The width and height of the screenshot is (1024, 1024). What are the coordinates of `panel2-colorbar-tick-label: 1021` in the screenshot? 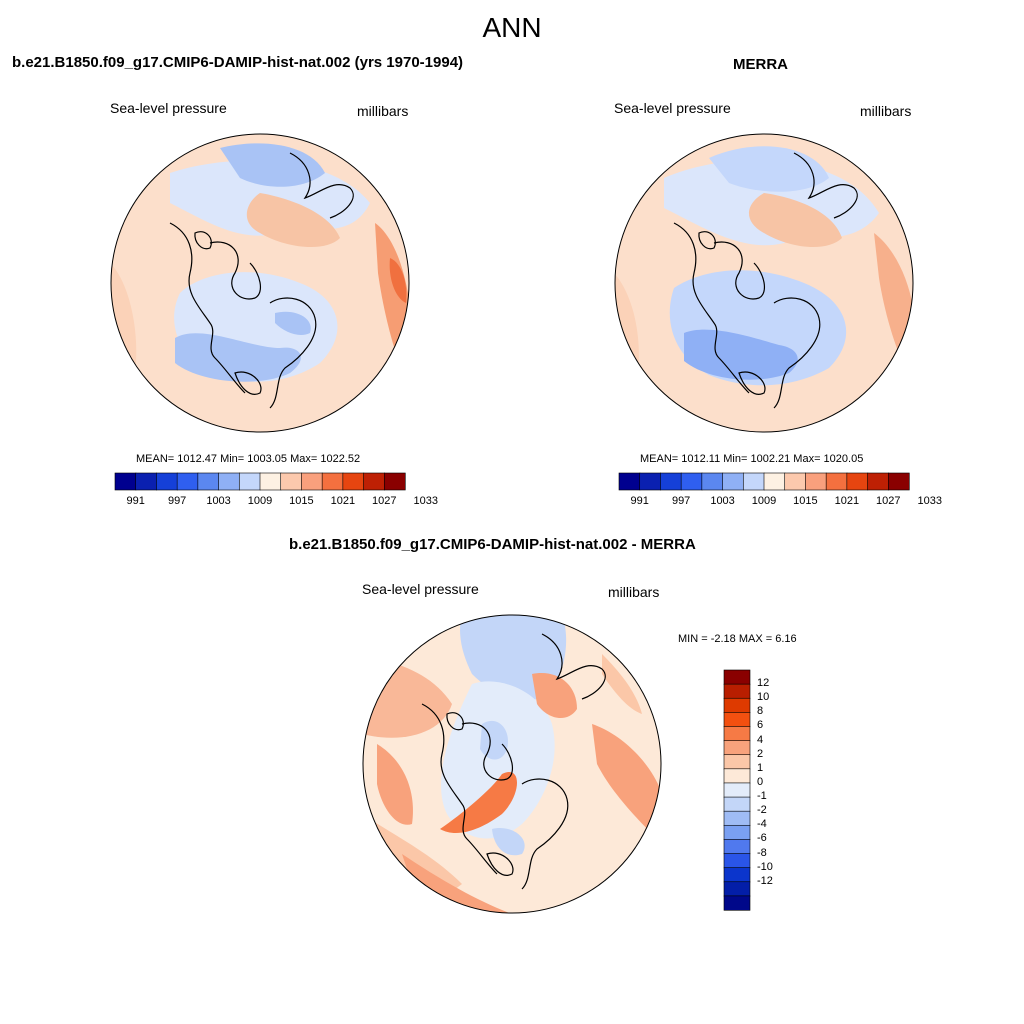 It's located at (847, 501).